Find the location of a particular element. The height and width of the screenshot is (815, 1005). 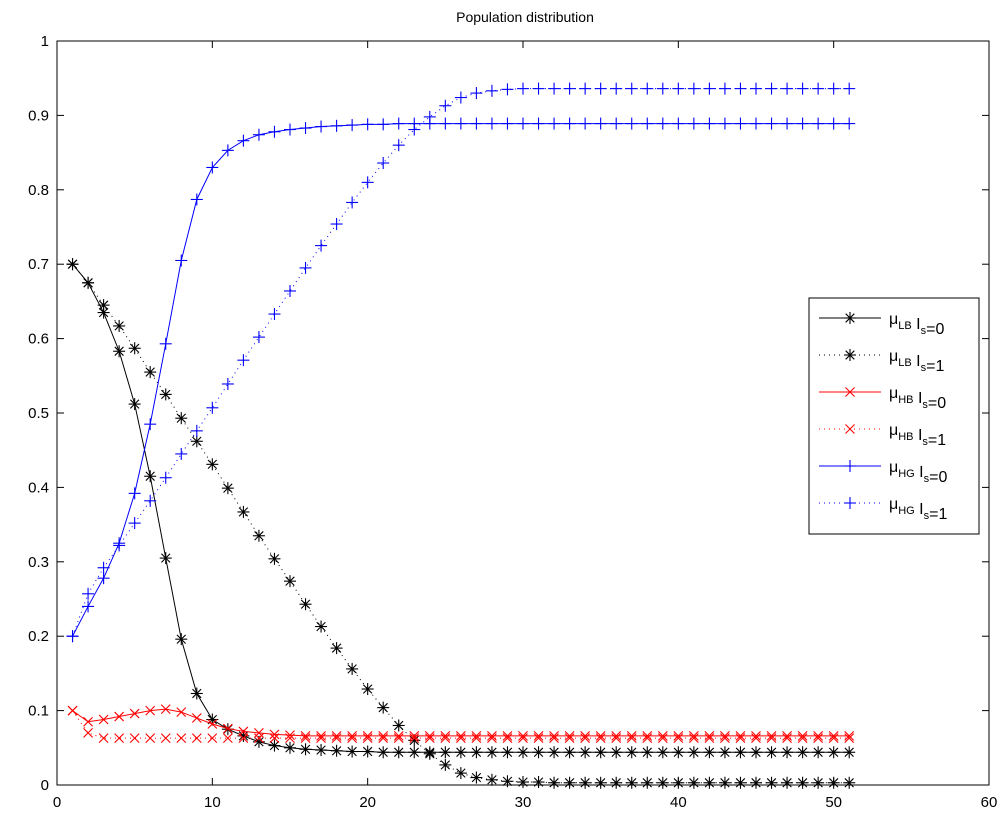

y-tick-label: 0.4 is located at coordinates (38, 487).